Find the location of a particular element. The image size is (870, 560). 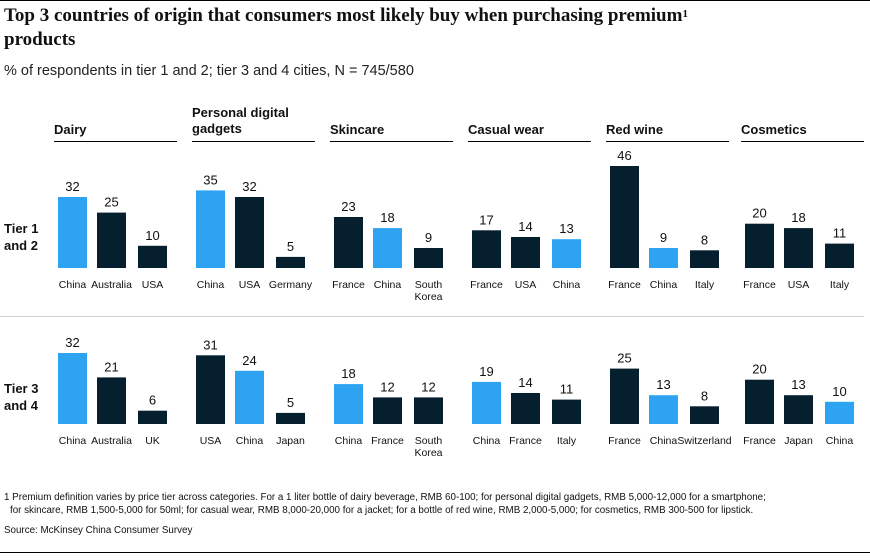

value-label: 31 is located at coordinates (210, 344).